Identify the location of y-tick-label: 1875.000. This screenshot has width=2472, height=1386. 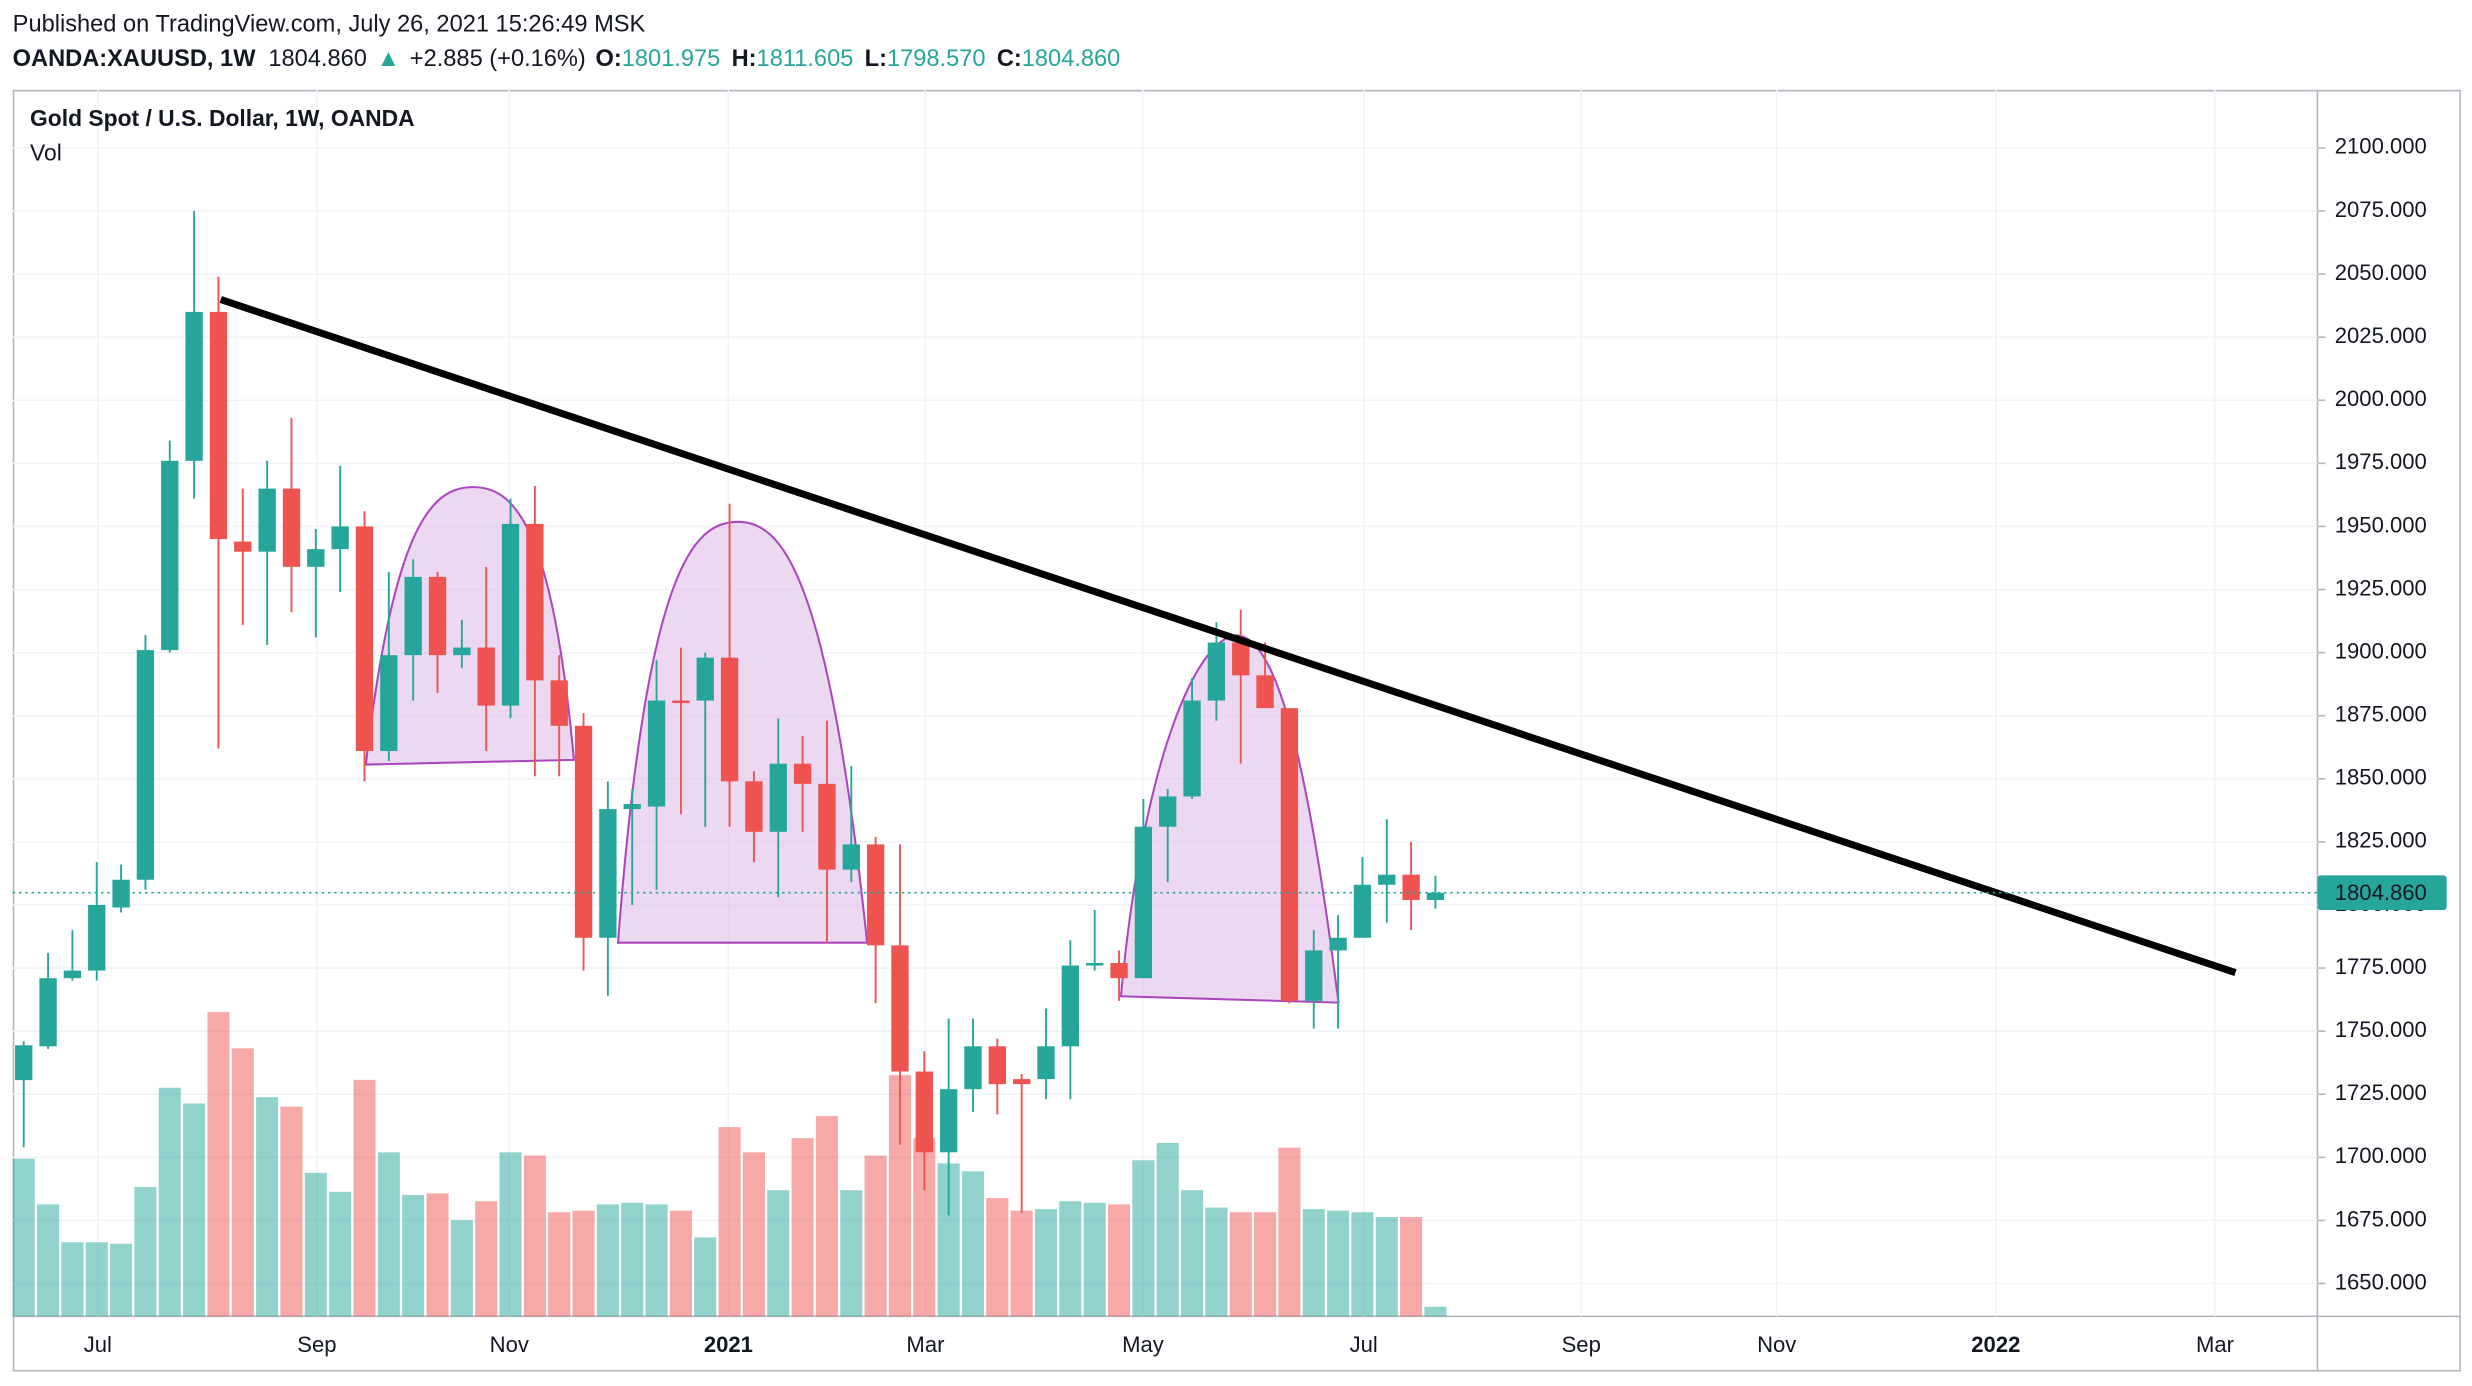
(2381, 714).